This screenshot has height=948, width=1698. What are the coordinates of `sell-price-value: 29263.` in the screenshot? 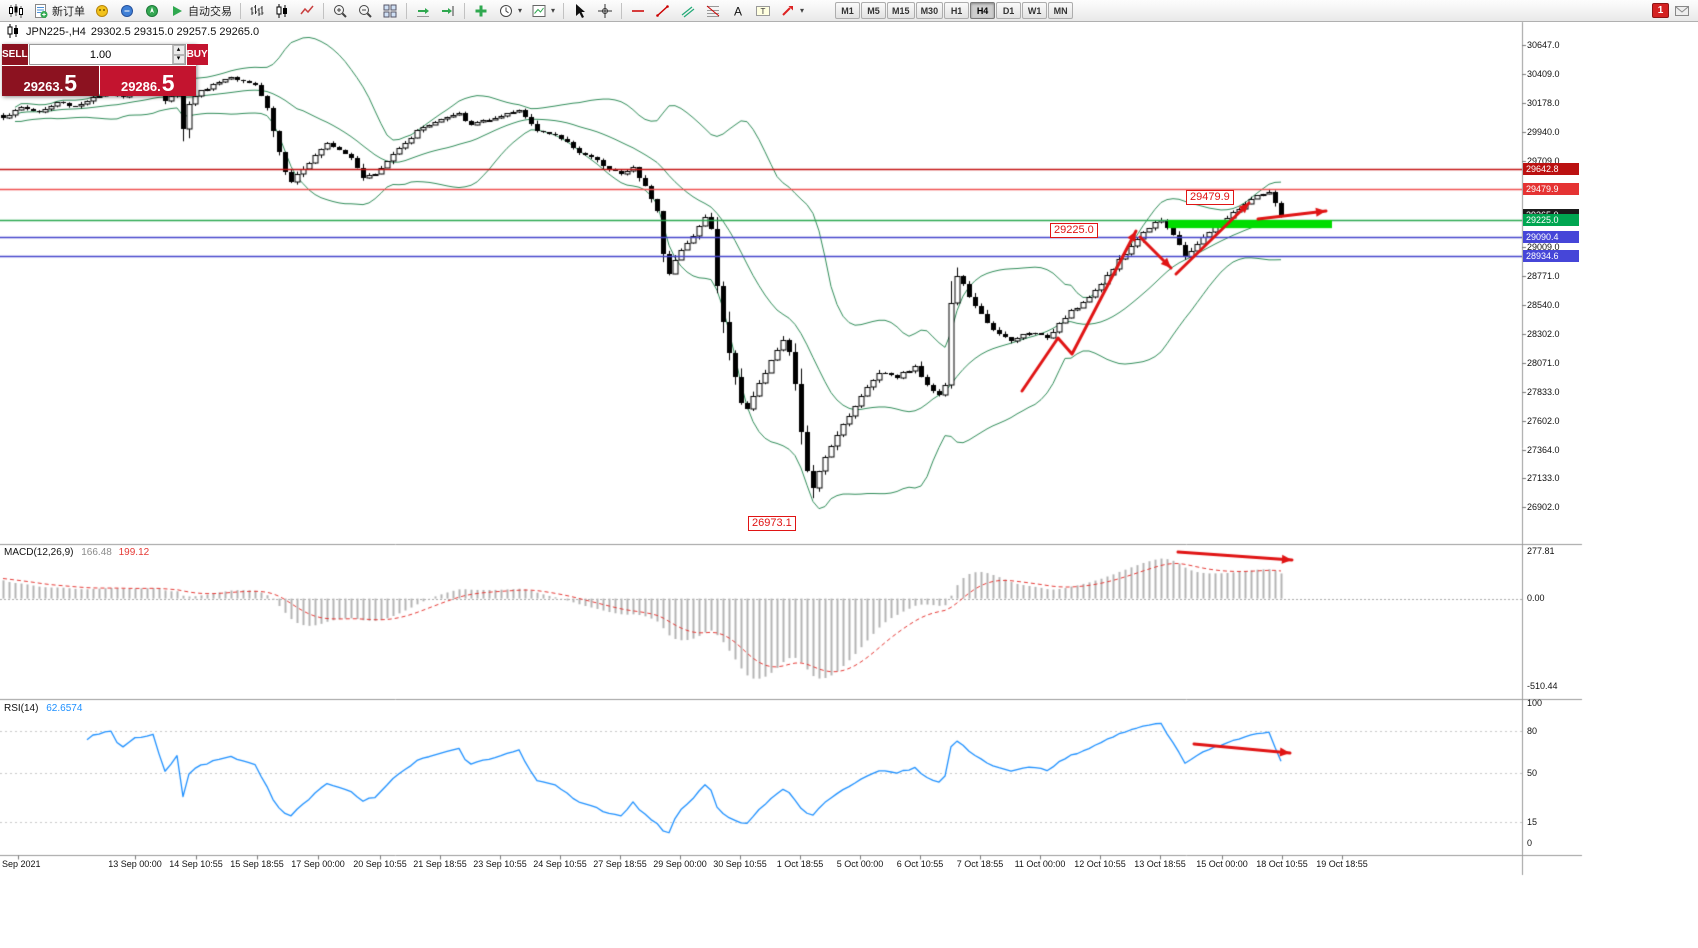 It's located at (43, 86).